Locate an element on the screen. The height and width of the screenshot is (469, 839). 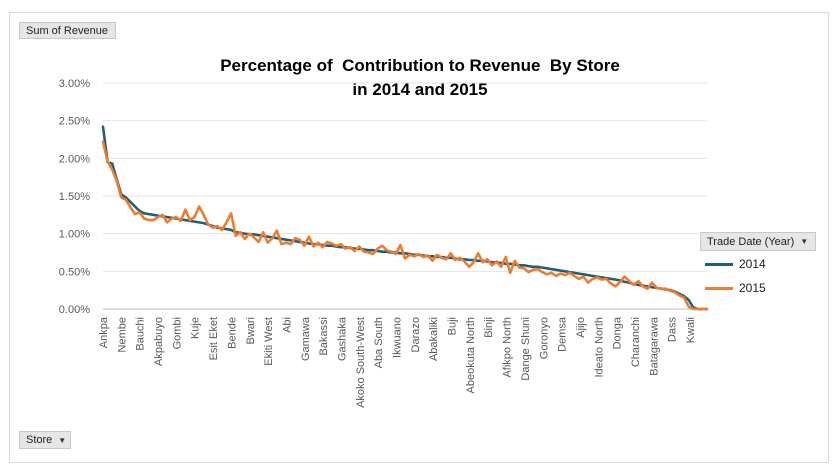
x-tick-label: Abi is located at coordinates (287, 325).